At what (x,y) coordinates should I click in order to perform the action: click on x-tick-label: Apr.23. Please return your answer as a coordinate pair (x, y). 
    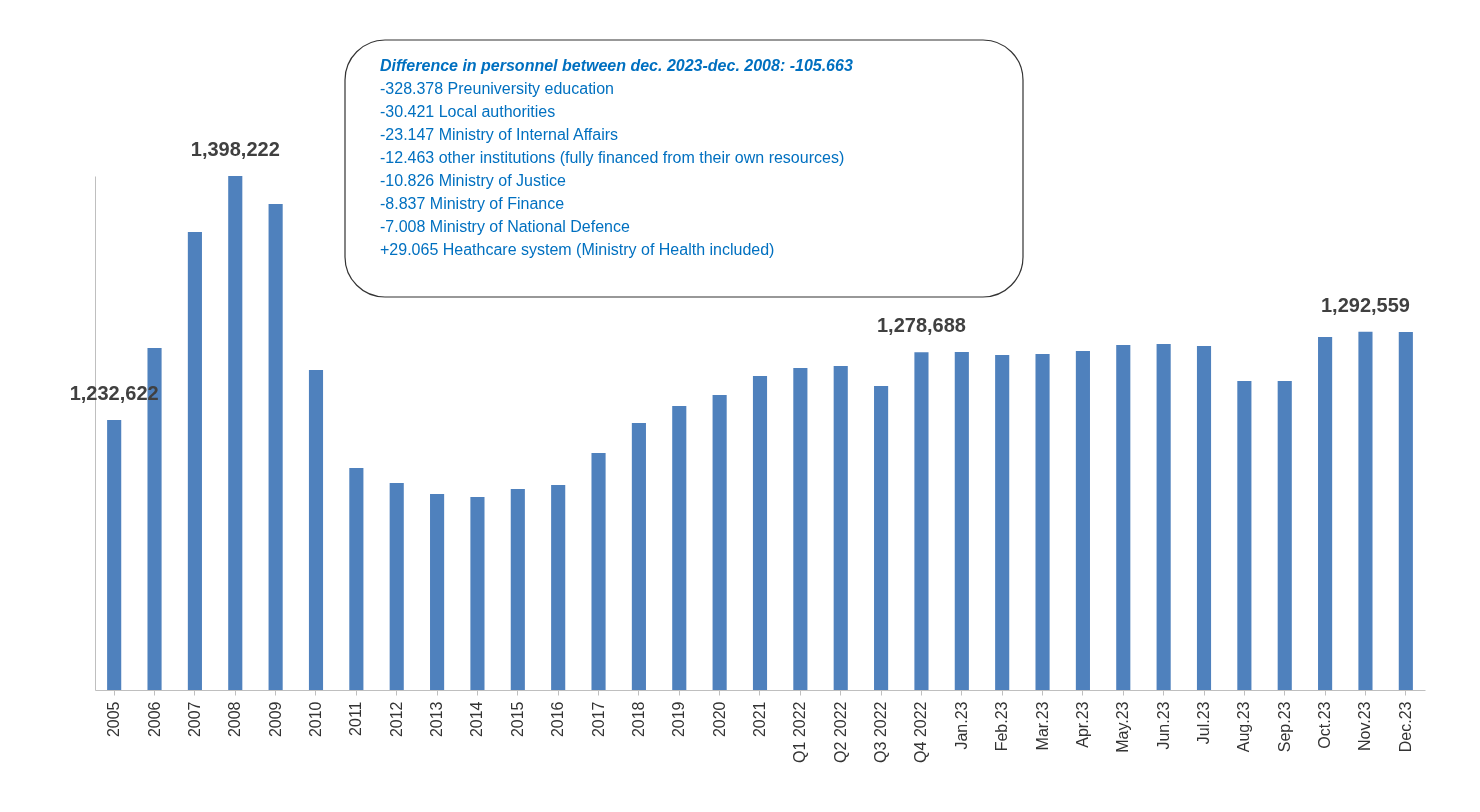
    Looking at the image, I should click on (1082, 724).